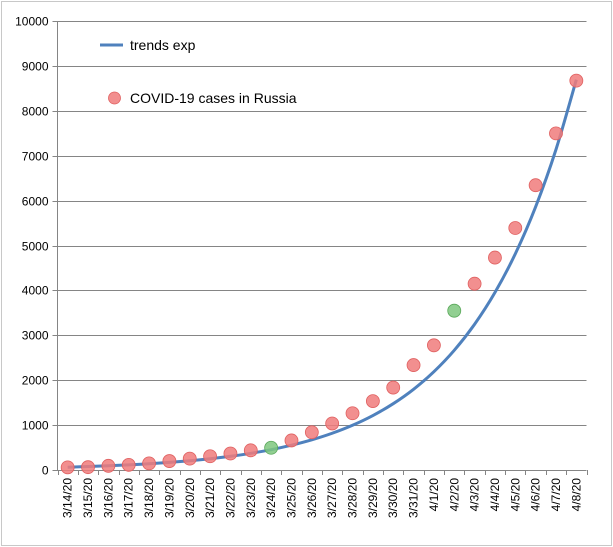 This screenshot has height=547, width=613. I want to click on x-tick-label: 3/19/20, so click(169, 498).